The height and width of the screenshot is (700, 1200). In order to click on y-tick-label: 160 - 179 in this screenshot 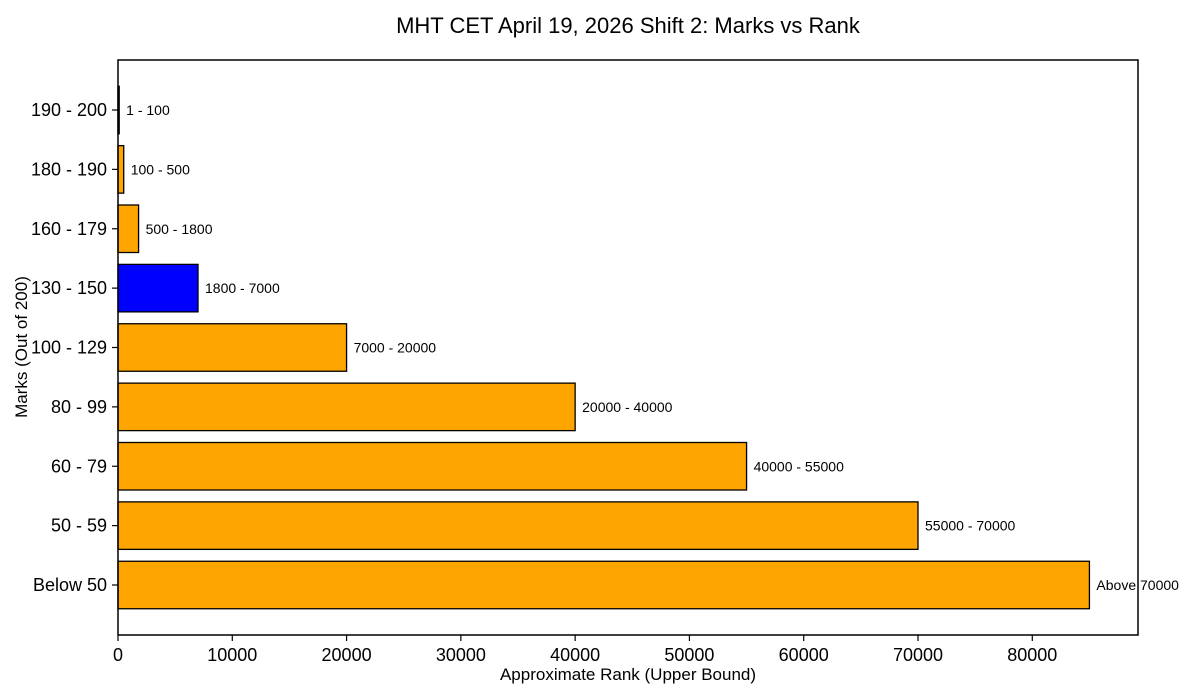, I will do `click(69, 229)`.